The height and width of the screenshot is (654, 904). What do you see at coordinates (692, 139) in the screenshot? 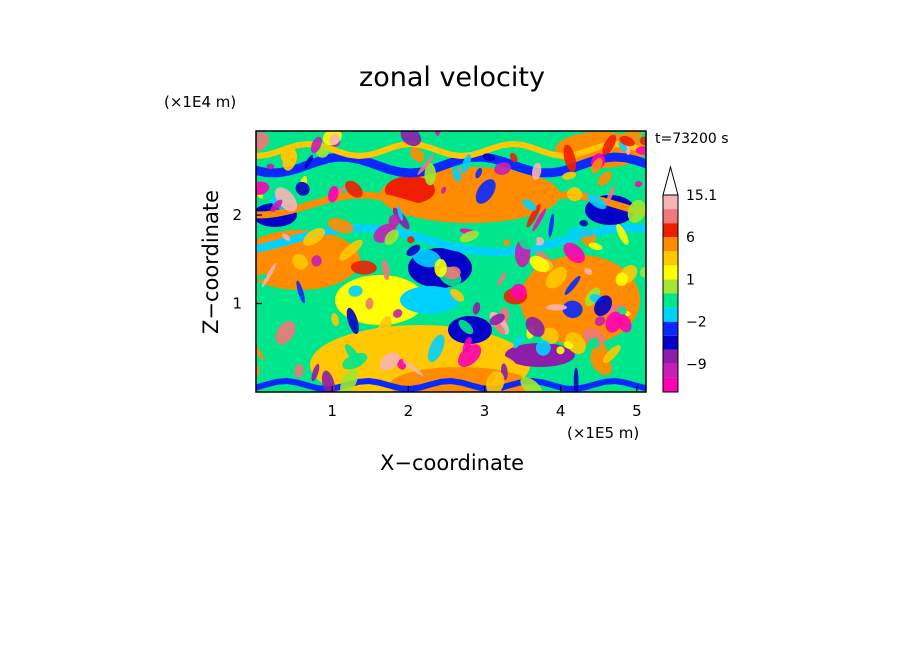
I see `time-label: t=73200 s` at bounding box center [692, 139].